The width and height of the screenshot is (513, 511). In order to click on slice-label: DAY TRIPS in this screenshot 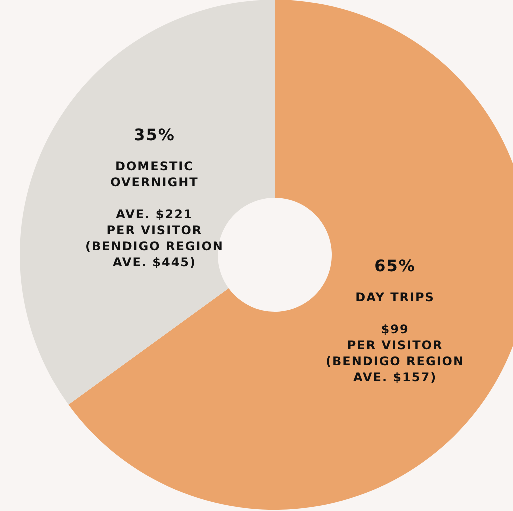, I will do `click(395, 297)`.